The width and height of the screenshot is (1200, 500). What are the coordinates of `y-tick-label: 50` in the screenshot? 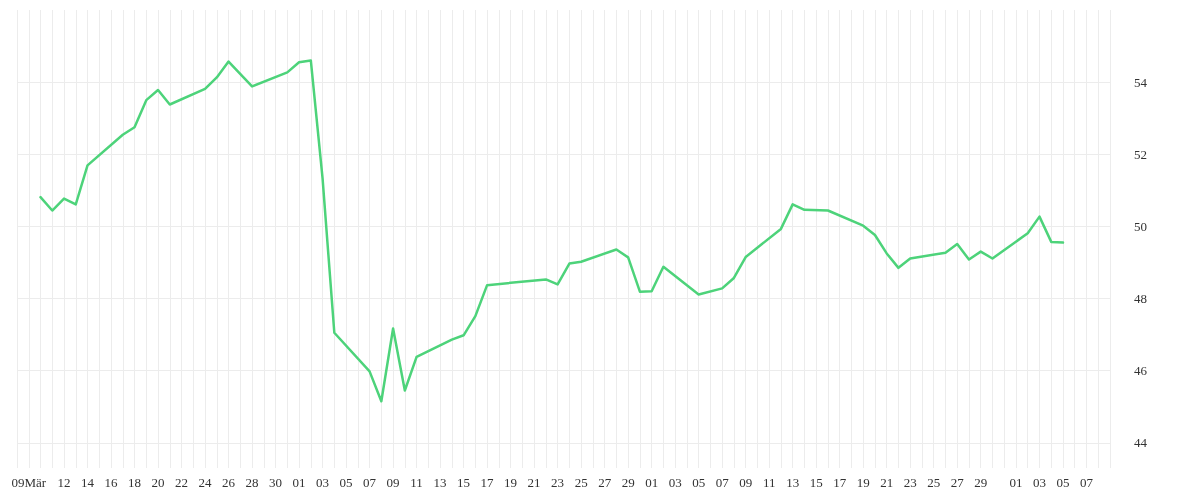 It's located at (1140, 226).